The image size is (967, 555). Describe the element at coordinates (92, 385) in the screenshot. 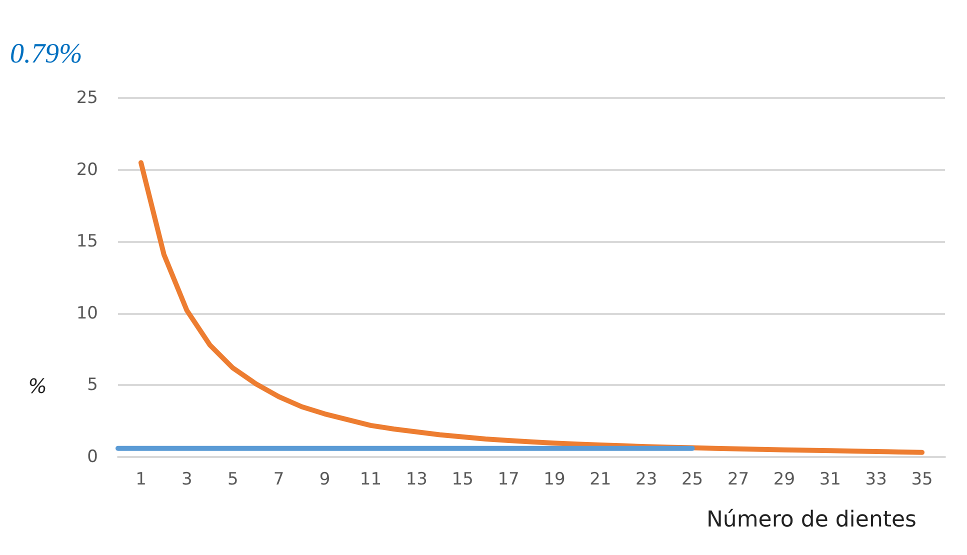

I see `y-tick-label: 5` at that location.